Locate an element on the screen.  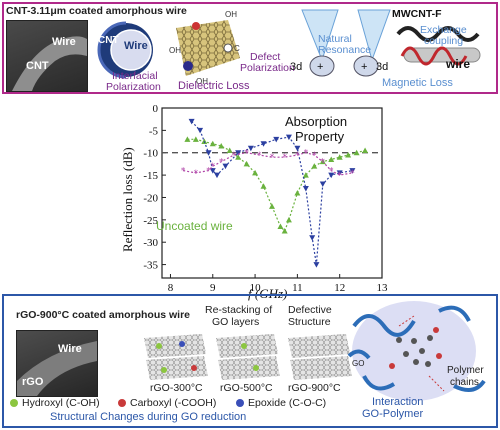
series-rgo: * * * * ** * * * * * * *** * * is located at coordinates (268, 165).